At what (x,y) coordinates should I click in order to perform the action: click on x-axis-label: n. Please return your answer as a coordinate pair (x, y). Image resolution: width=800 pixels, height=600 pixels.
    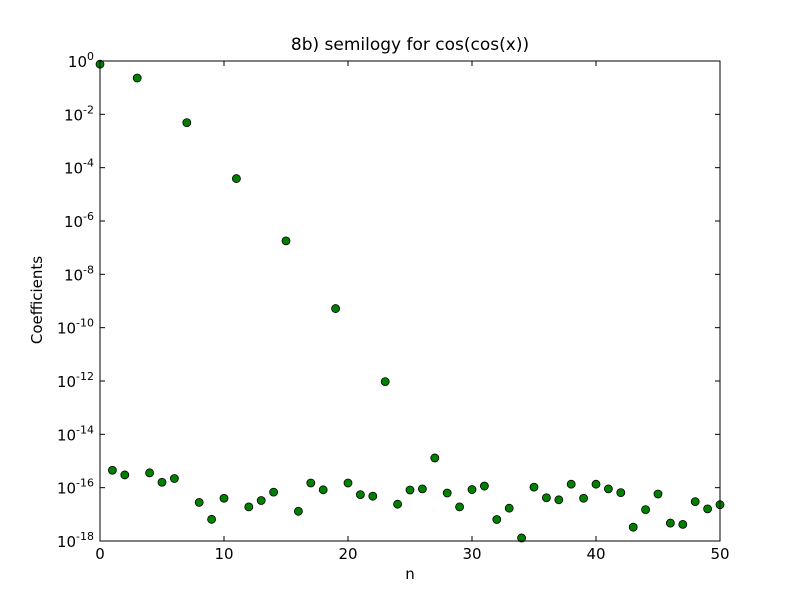
    Looking at the image, I should click on (410, 574).